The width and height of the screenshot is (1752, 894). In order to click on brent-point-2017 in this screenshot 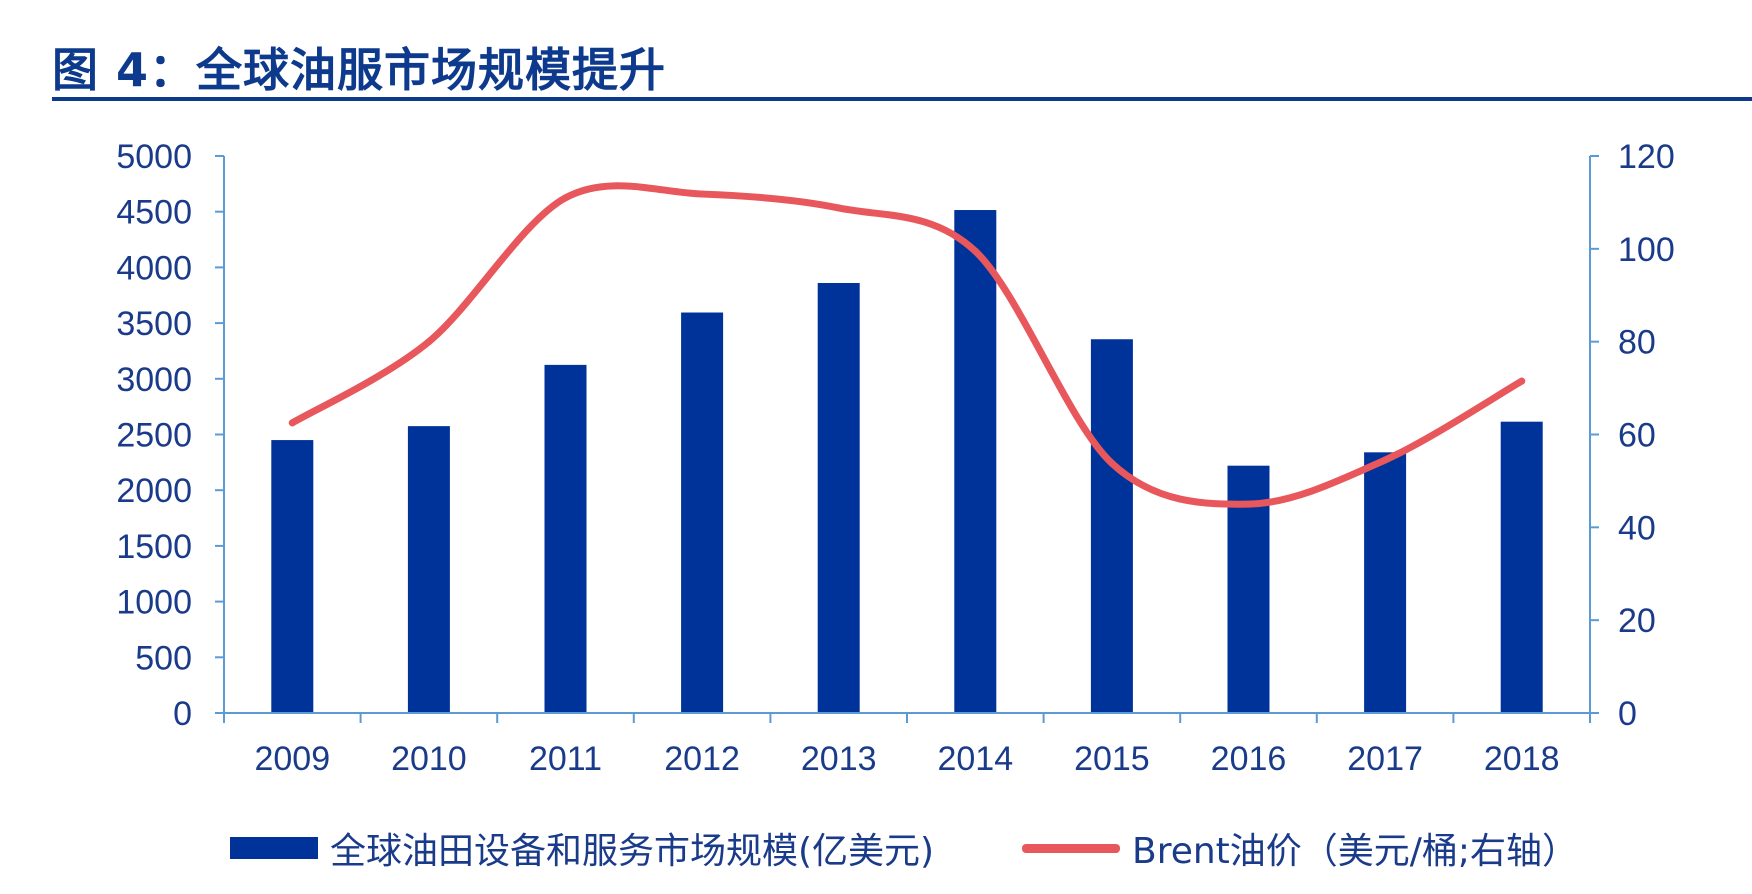, I will do `click(1385, 460)`.